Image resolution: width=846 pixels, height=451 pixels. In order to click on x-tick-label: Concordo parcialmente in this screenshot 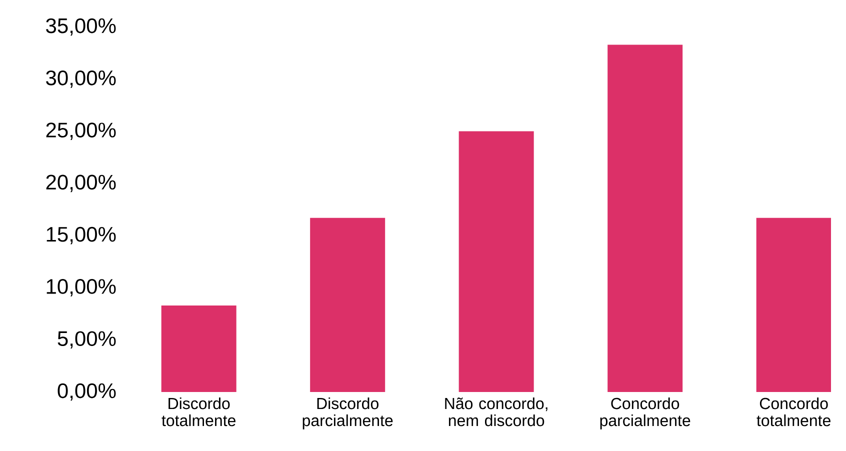, I will do `click(645, 413)`.